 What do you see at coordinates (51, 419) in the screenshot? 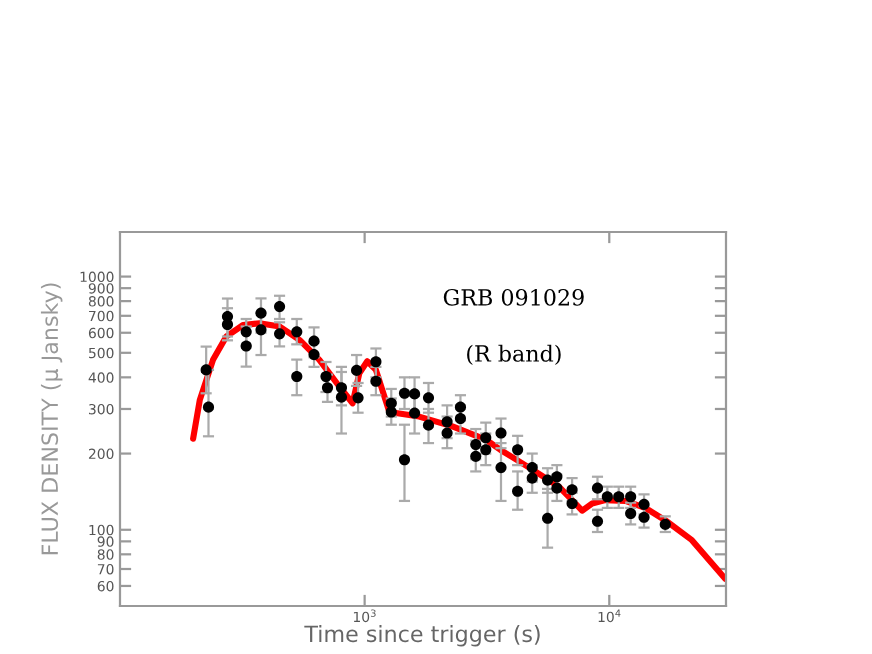
I see `y-axis-title: FLUX DENSITY (μ Jansky)` at bounding box center [51, 419].